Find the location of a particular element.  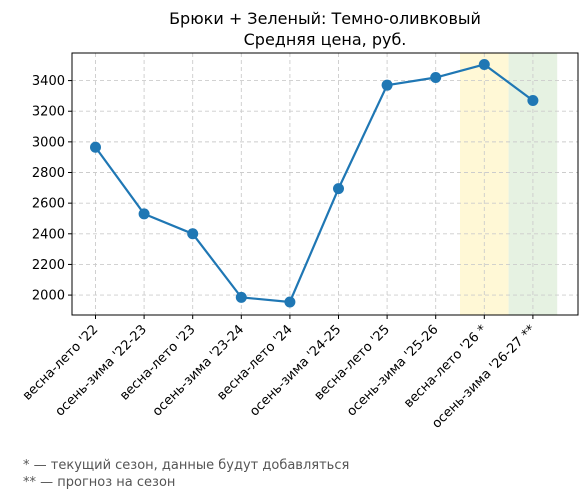

x-tick-label: осень-зима '23-24 is located at coordinates (198, 370).